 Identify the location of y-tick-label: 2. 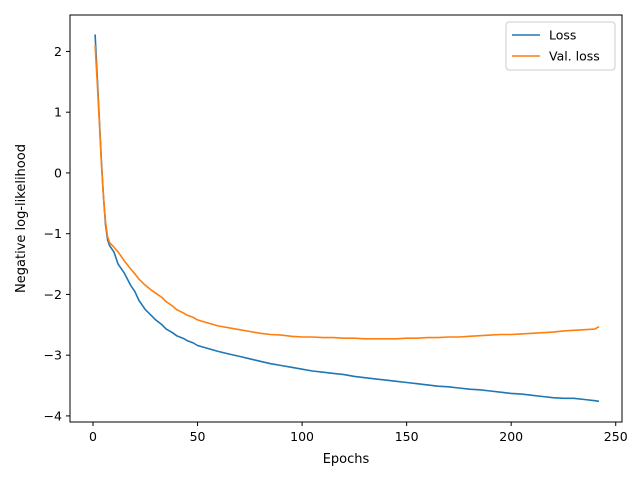
(58, 51).